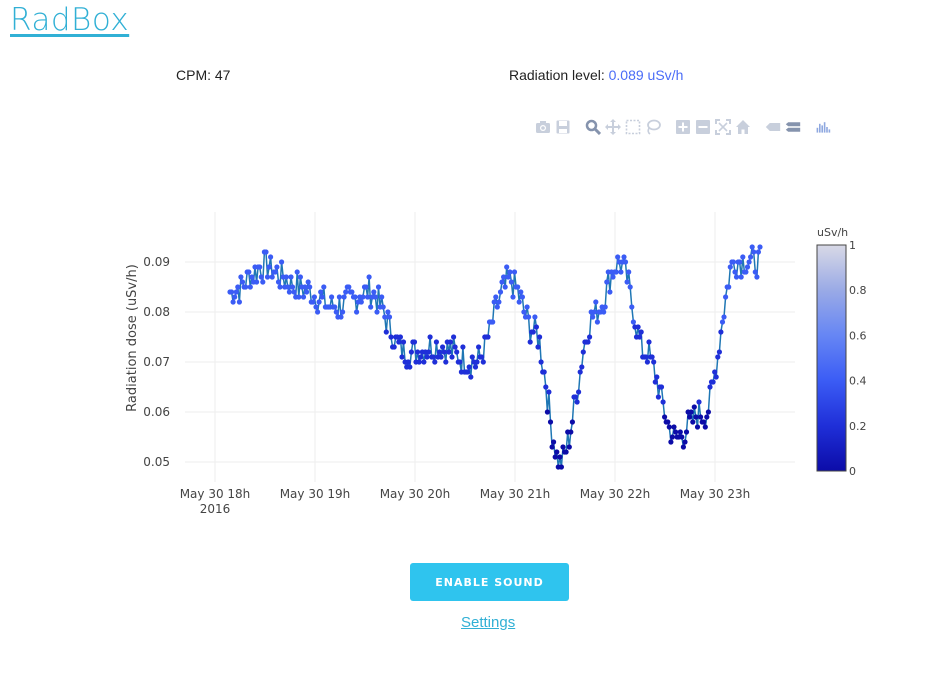 This screenshot has height=675, width=931. What do you see at coordinates (193, 75) in the screenshot?
I see `cpm-label: CPM:` at bounding box center [193, 75].